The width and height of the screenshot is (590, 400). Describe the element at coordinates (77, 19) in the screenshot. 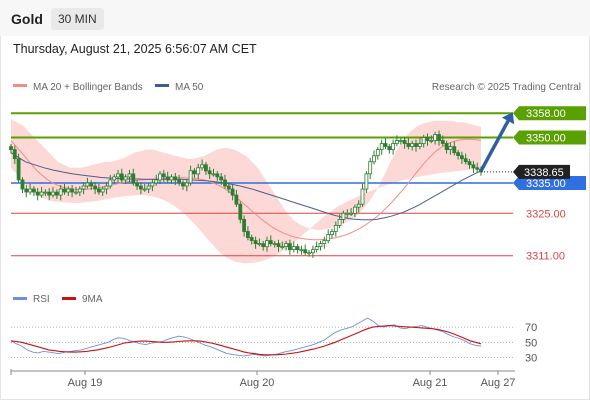

I see `timeframe-badge: 30 MIN` at that location.